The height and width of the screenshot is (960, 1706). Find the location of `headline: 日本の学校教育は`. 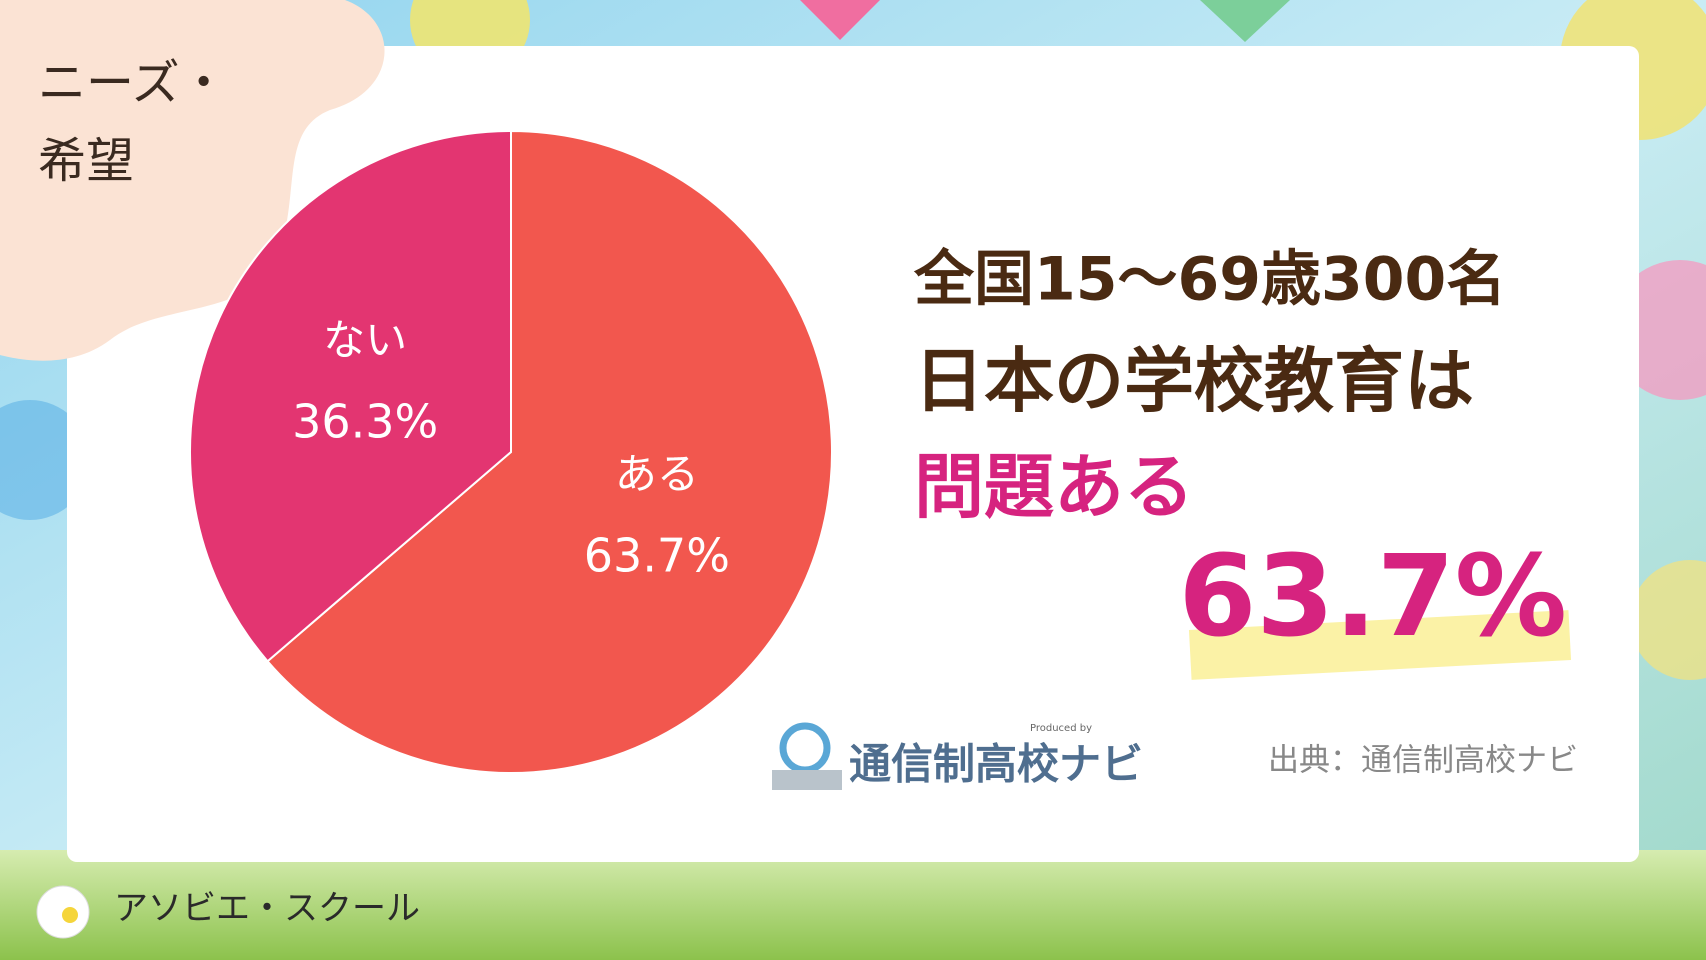

headline: 日本の学校教育は is located at coordinates (1194, 381).